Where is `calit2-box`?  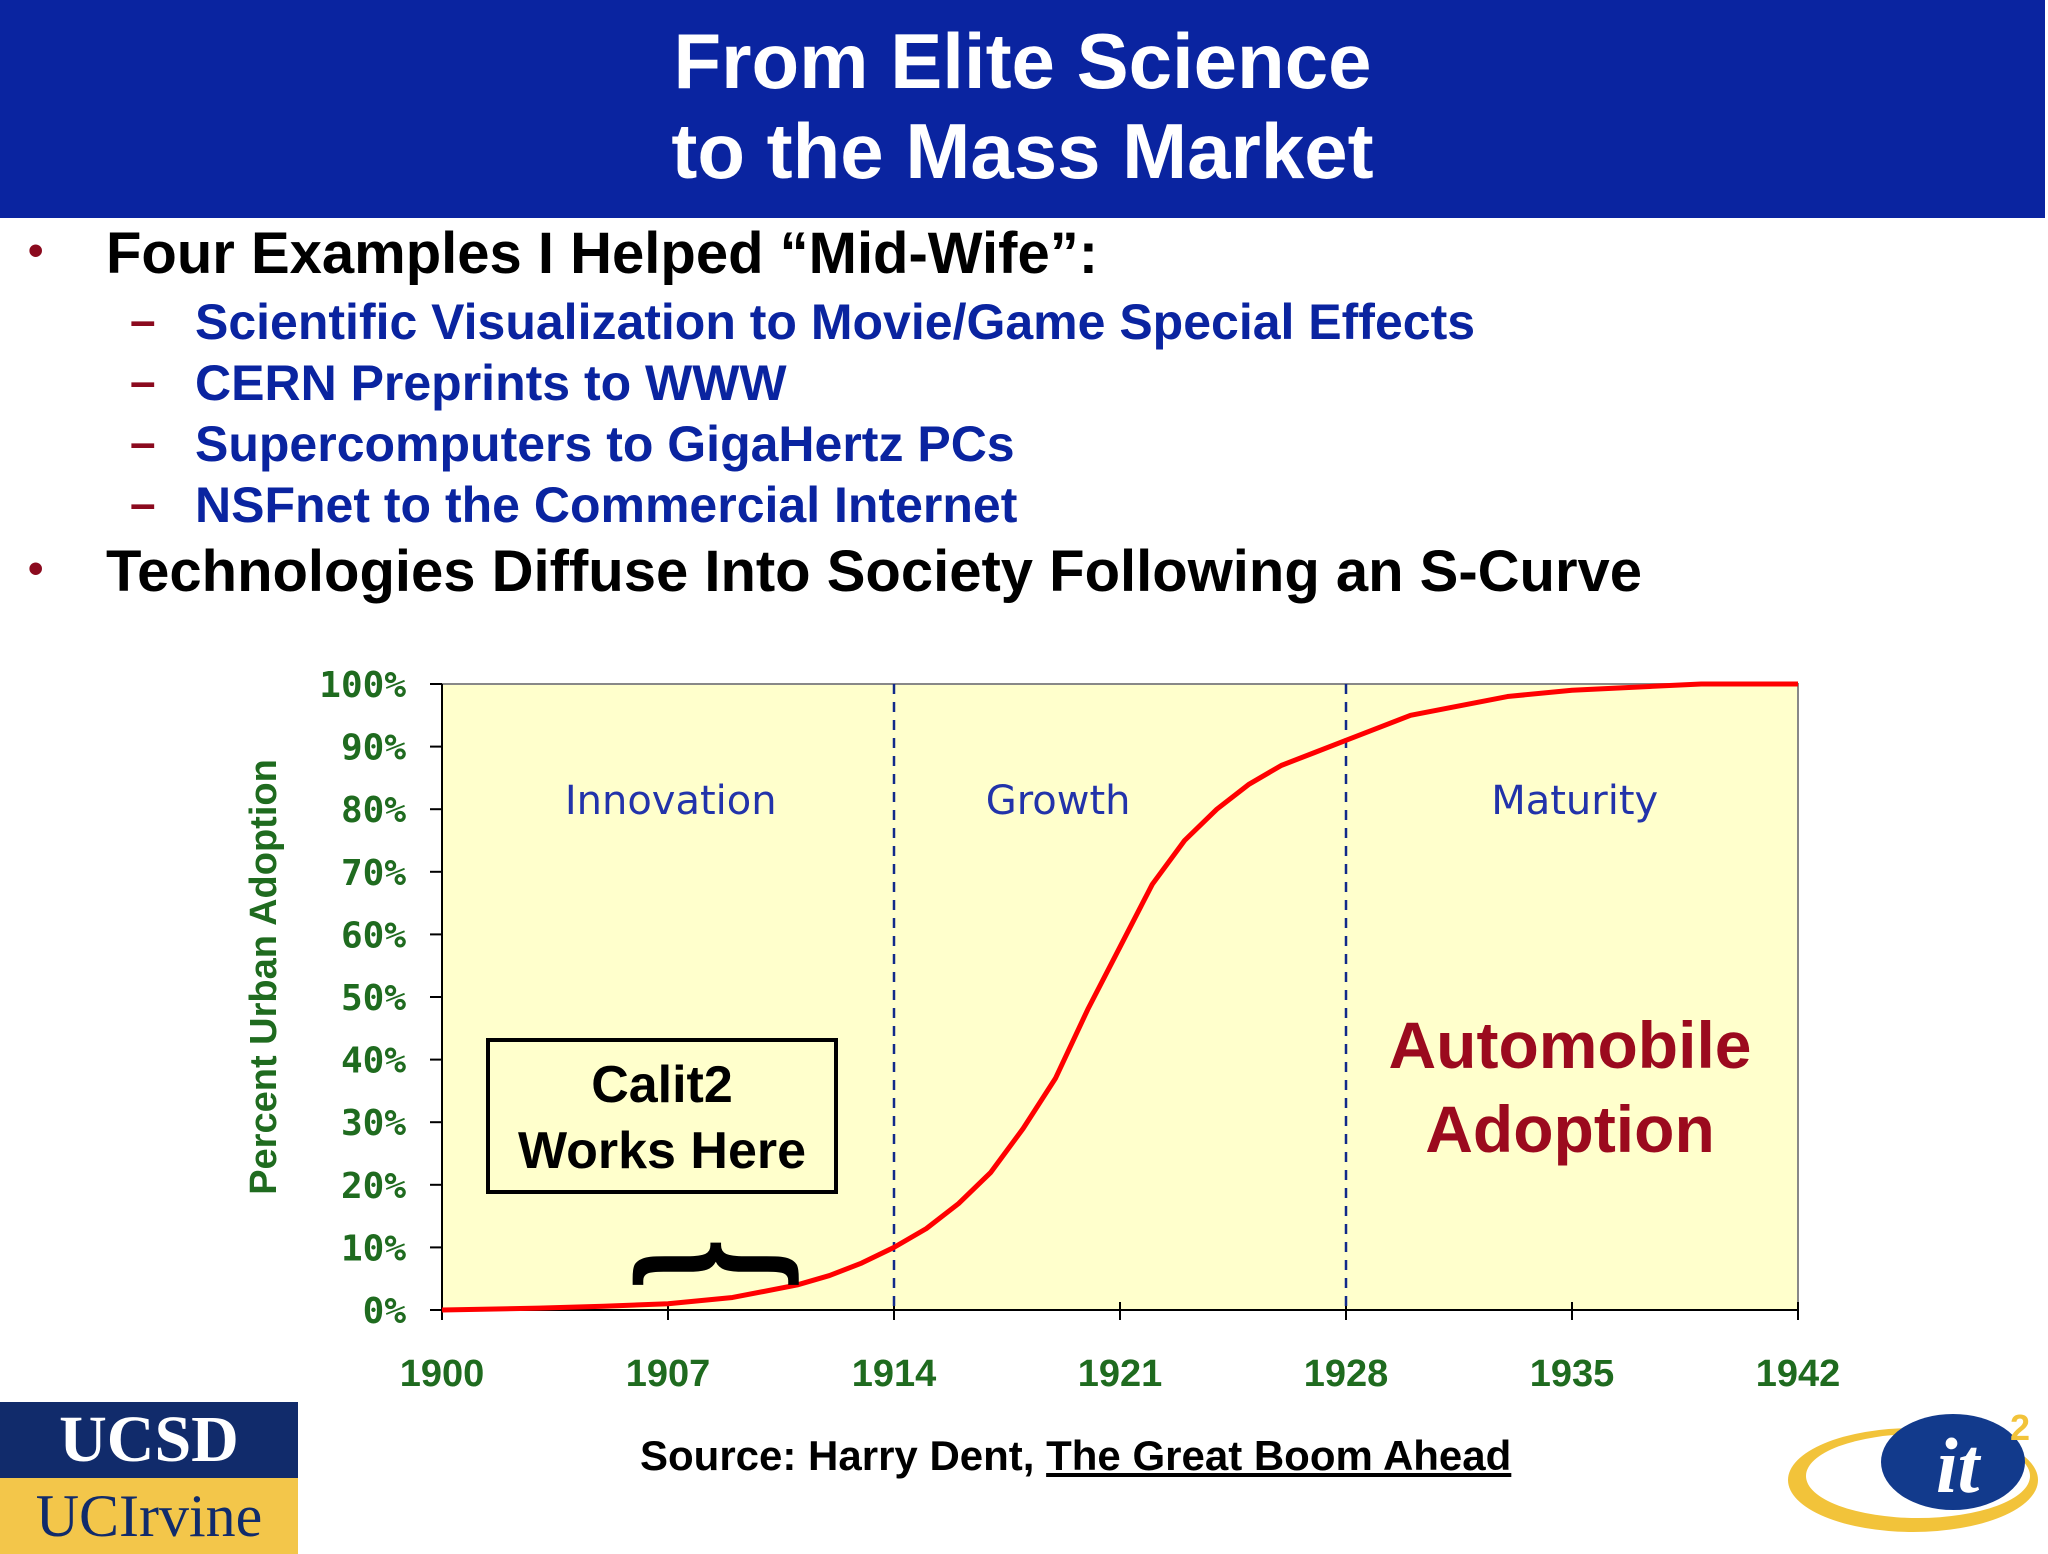 calit2-box is located at coordinates (662, 1116).